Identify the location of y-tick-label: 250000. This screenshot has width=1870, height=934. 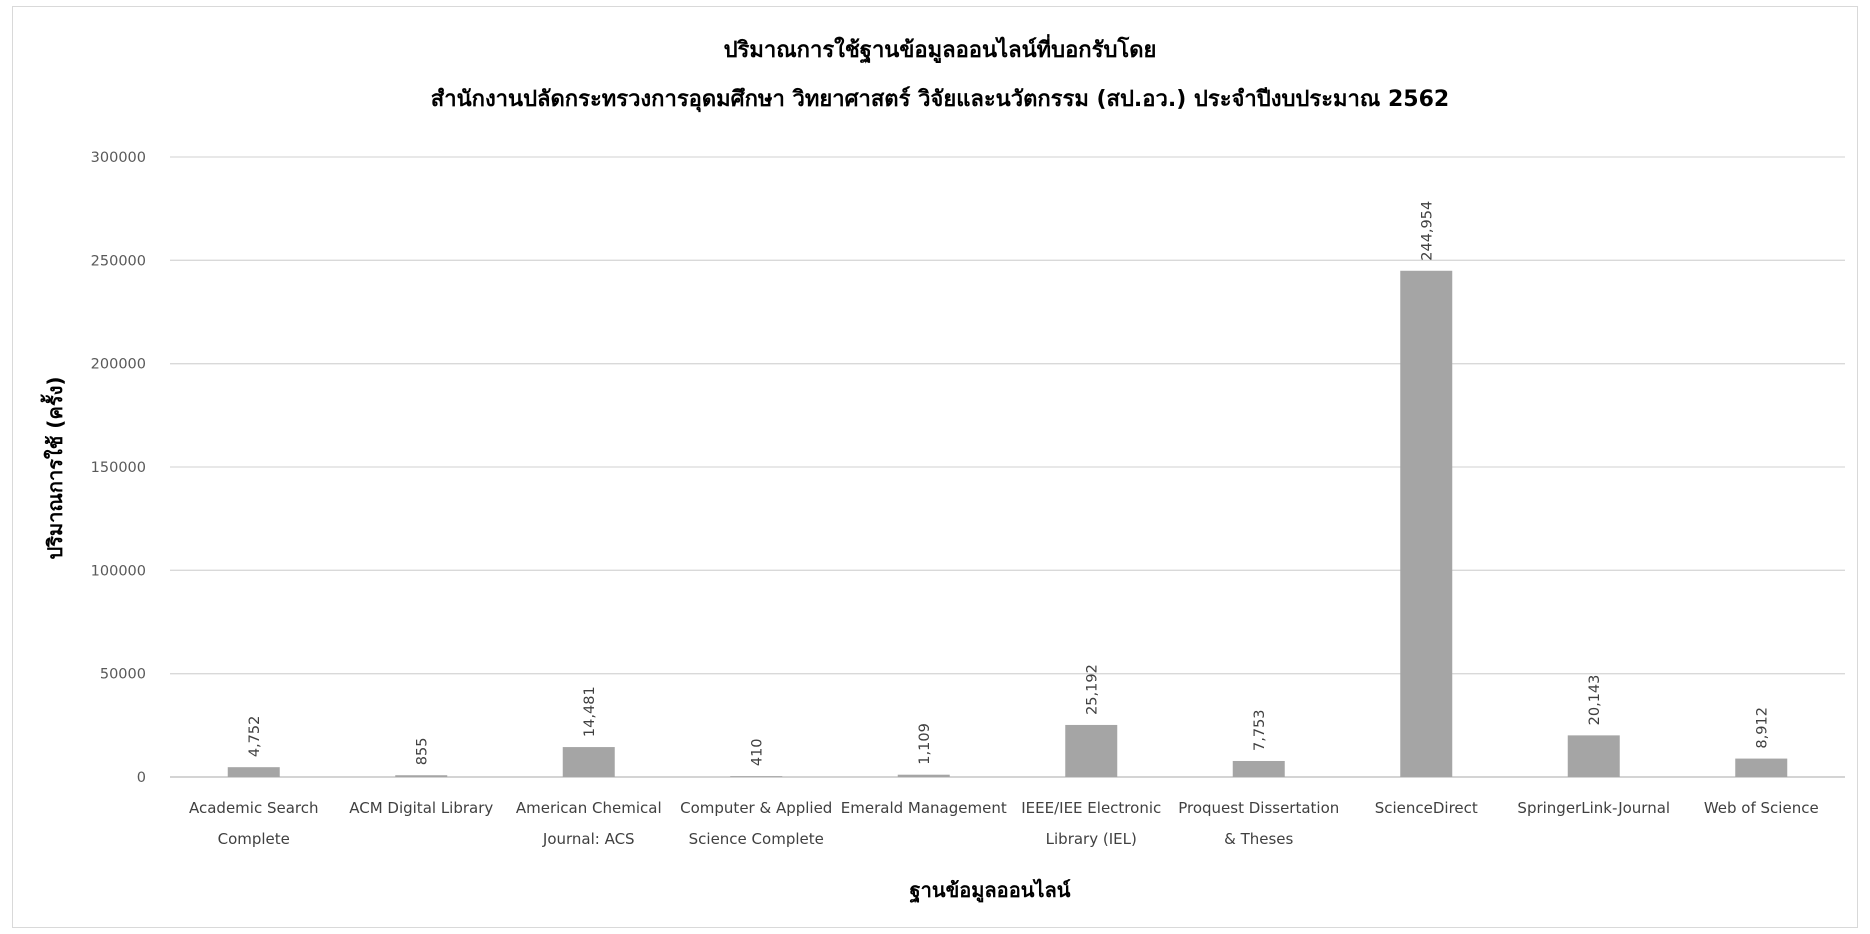
(118, 261).